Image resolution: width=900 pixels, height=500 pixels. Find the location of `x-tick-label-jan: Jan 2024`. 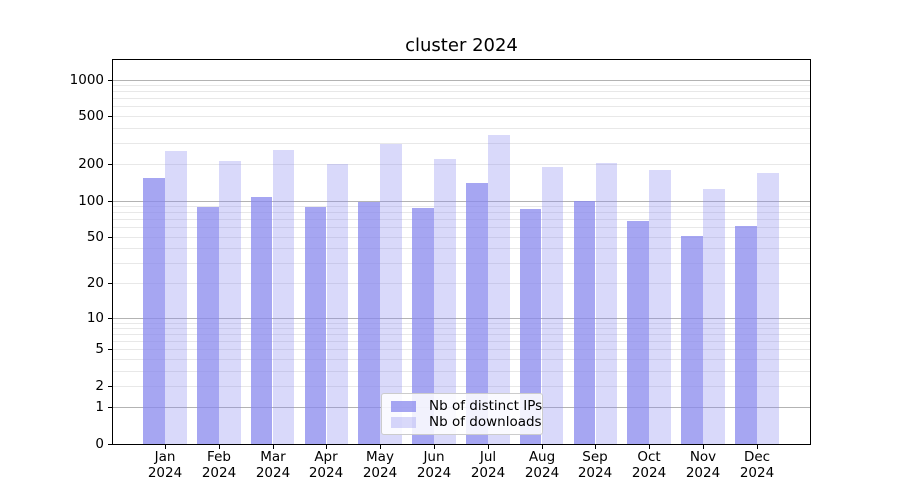

x-tick-label-jan: Jan 2024 is located at coordinates (165, 465).